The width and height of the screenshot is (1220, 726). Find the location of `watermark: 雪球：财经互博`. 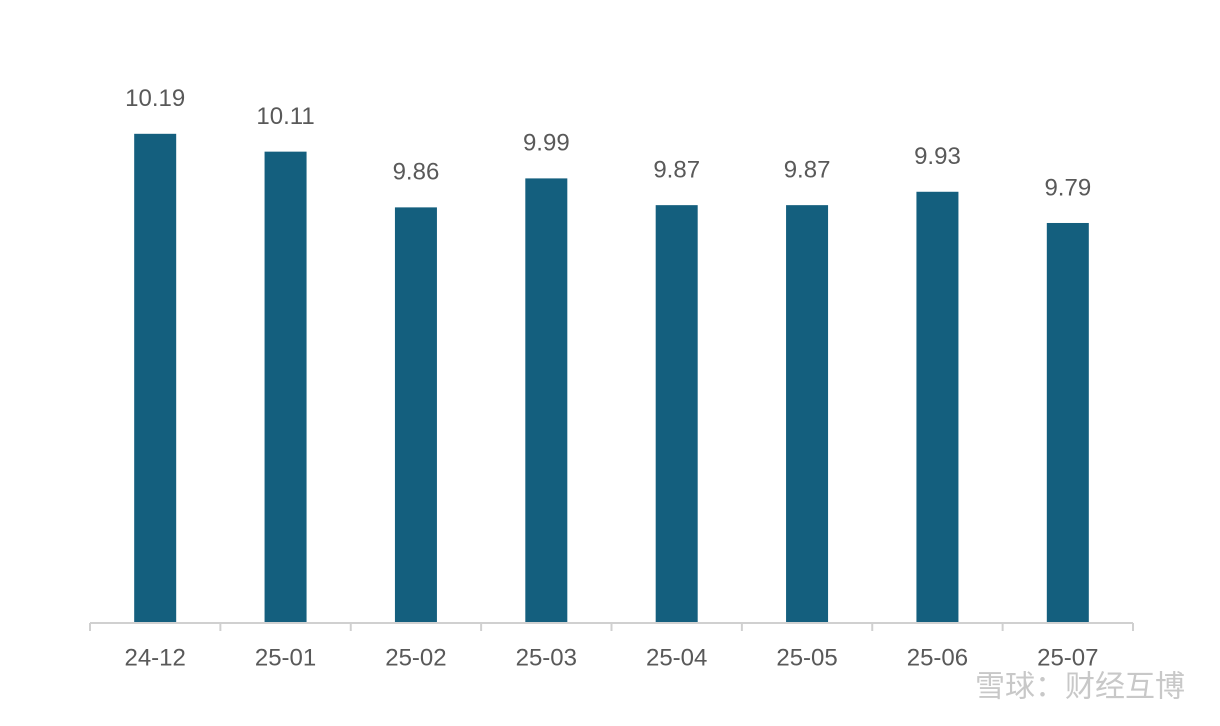

watermark: 雪球：财经互博 is located at coordinates (1080, 687).